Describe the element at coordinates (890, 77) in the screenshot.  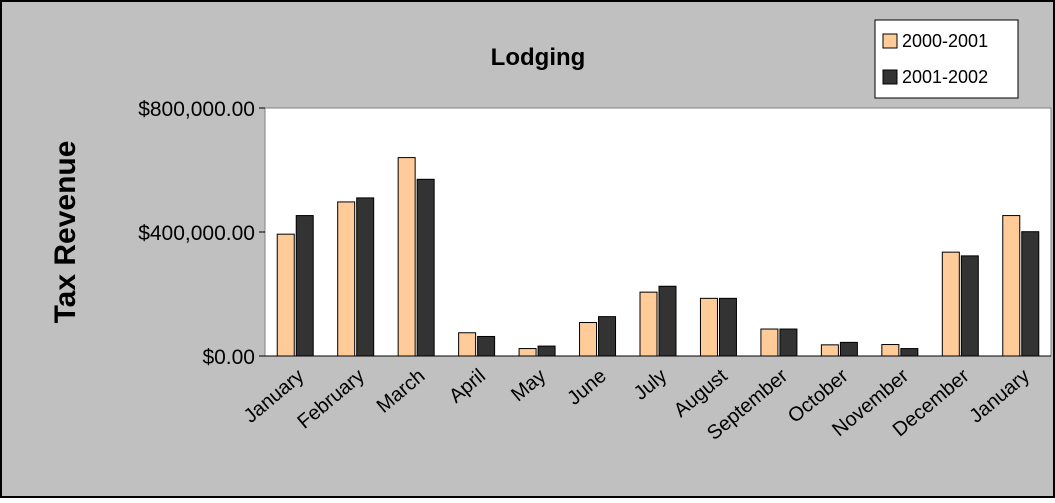
I see `legend-swatch-2001-2002` at that location.